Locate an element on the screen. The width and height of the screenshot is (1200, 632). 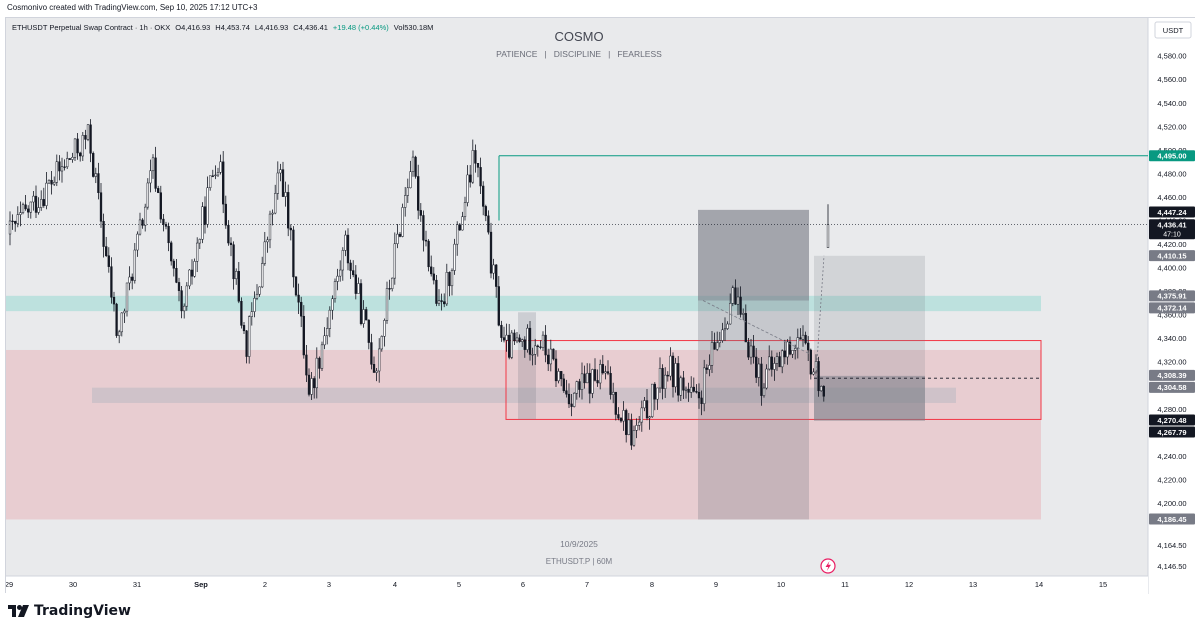
x-tick-label: 10 is located at coordinates (781, 584).